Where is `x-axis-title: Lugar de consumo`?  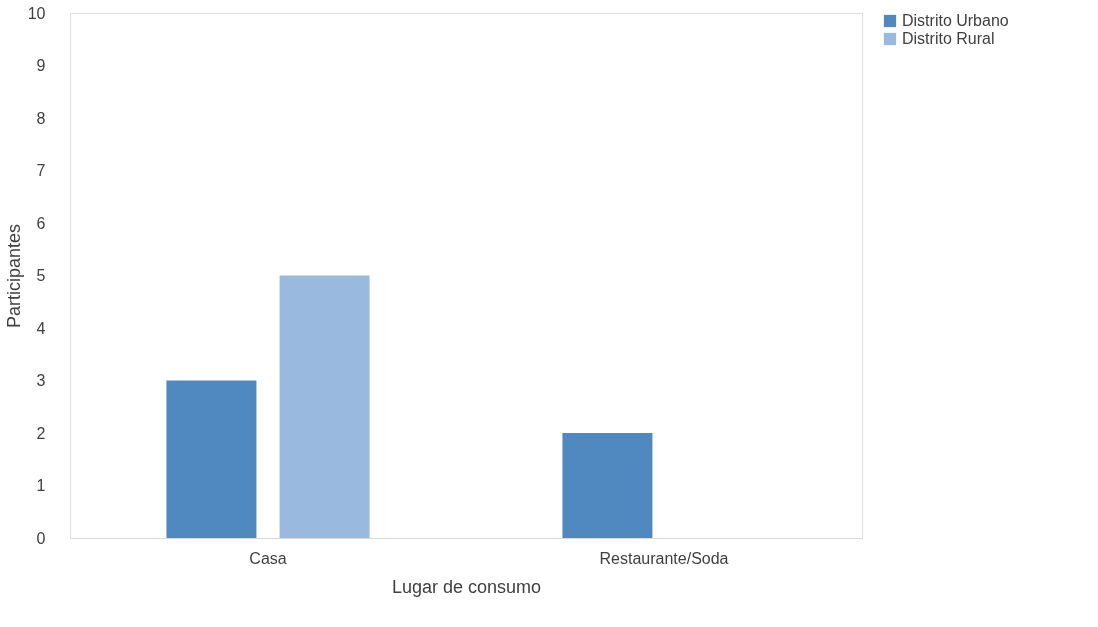
x-axis-title: Lugar de consumo is located at coordinates (466, 586).